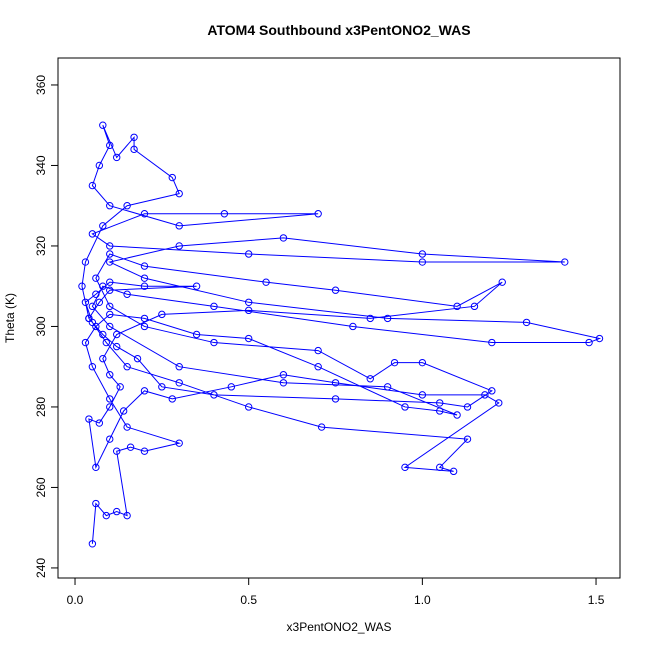  What do you see at coordinates (596, 600) in the screenshot?
I see `x-tick-label: 1.5` at bounding box center [596, 600].